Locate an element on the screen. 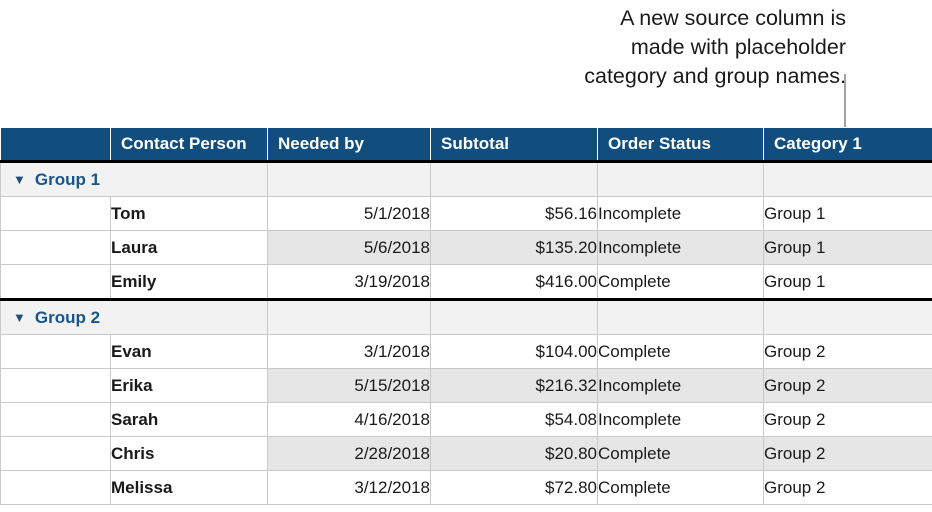  contact-cell: Erika is located at coordinates (189, 385).